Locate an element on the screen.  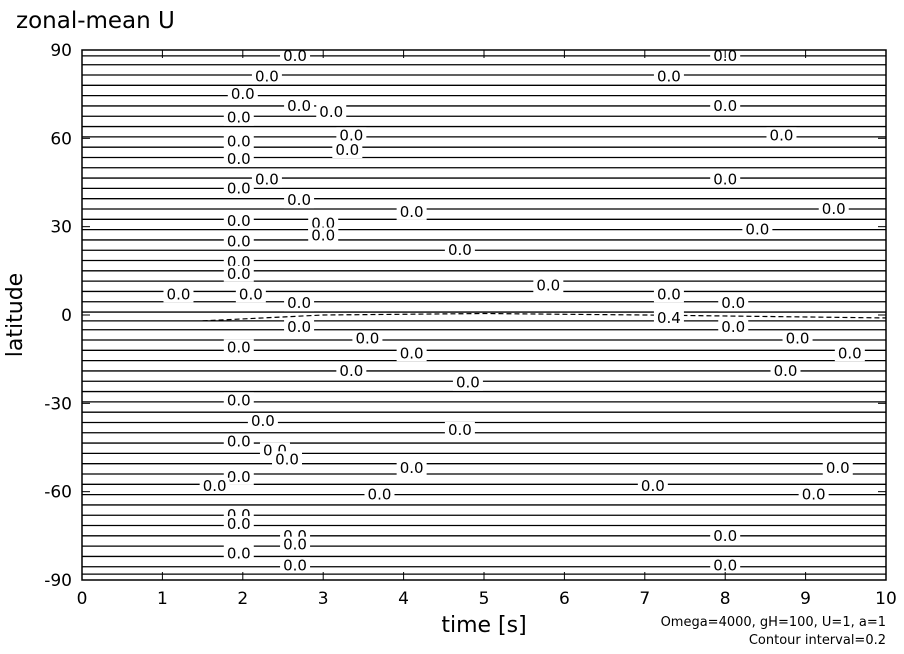
y-tick-label: -90 is located at coordinates (58, 581).